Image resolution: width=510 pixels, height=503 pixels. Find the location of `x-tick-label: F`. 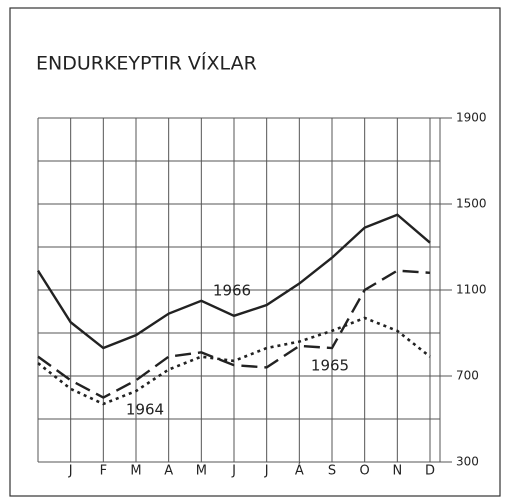

x-tick-label: F is located at coordinates (103, 471).